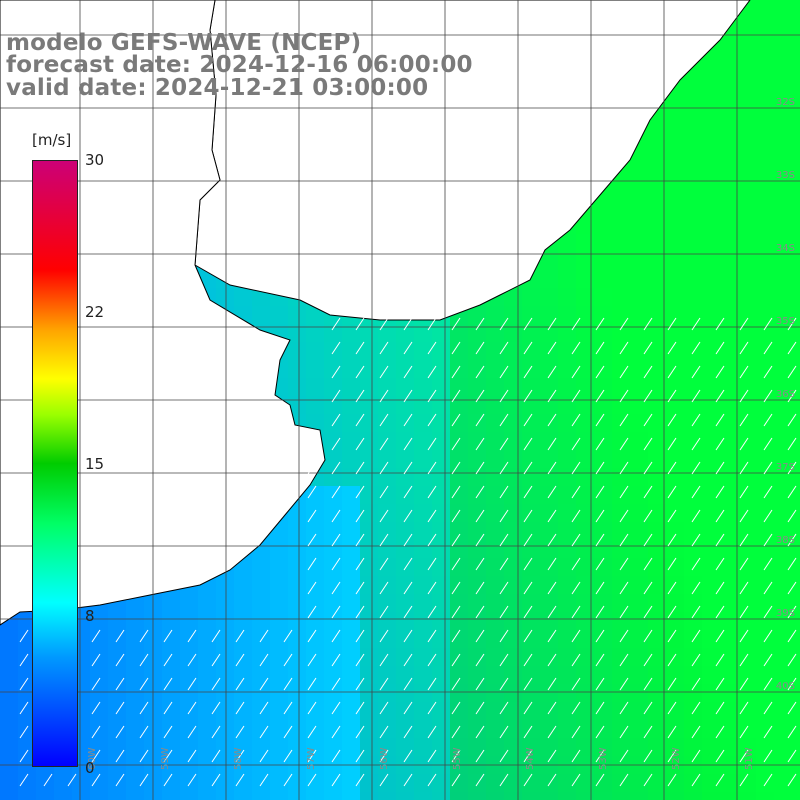  What do you see at coordinates (785, 540) in the screenshot?
I see `lat-label: 38S` at bounding box center [785, 540].